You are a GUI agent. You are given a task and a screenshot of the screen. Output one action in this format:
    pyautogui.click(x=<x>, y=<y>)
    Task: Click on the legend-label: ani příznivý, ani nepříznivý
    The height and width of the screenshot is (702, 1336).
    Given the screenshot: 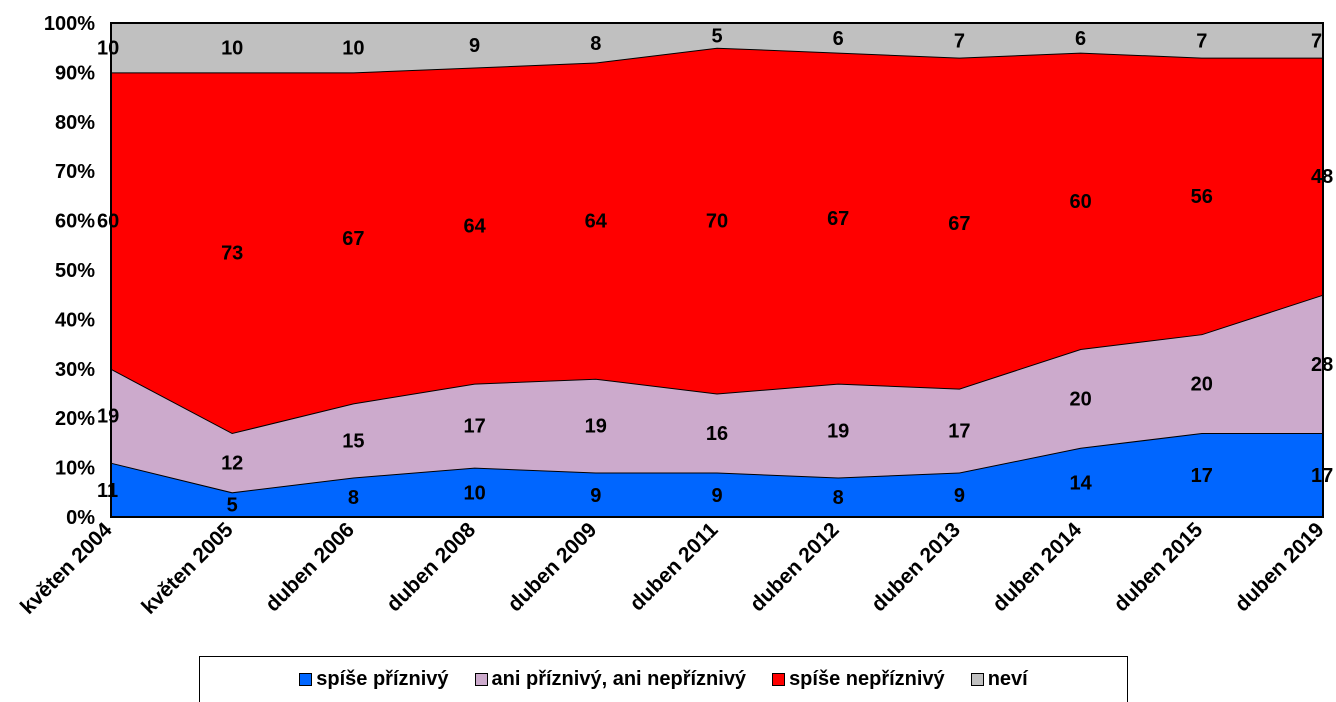 What is the action you would take?
    pyautogui.click(x=619, y=679)
    